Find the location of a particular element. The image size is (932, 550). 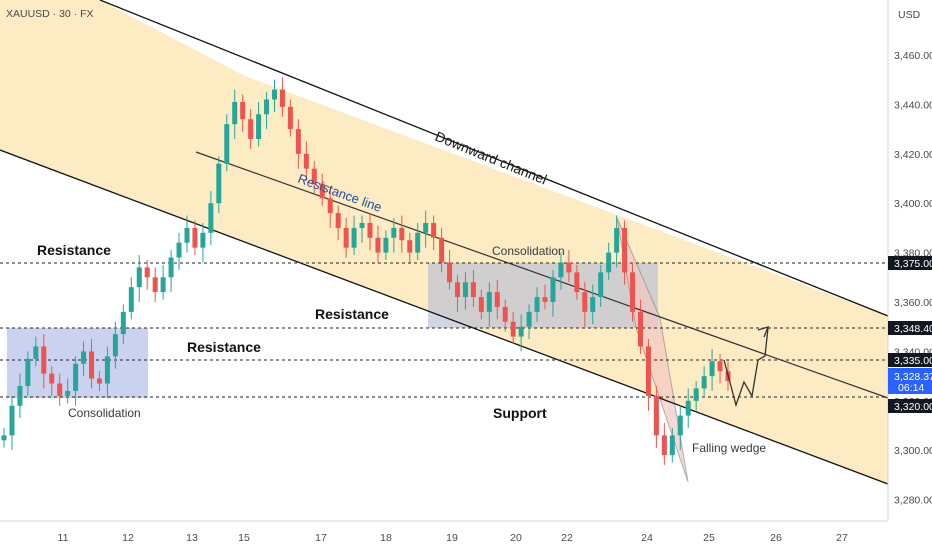

x-tick-label: 18 is located at coordinates (386, 538).